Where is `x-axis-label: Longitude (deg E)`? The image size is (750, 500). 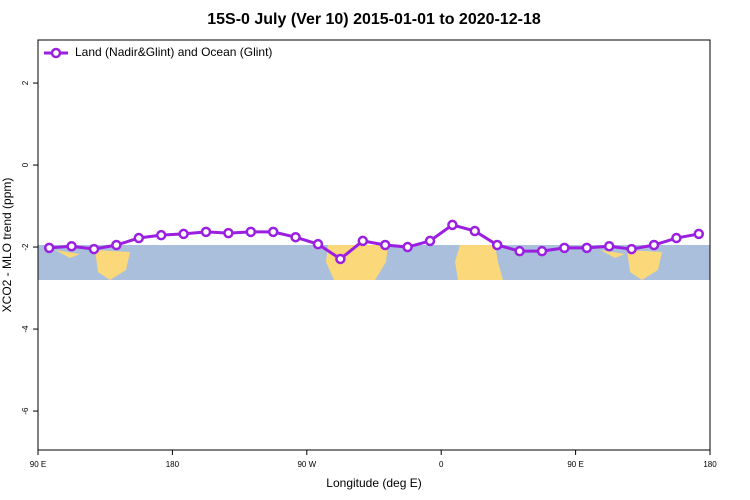 x-axis-label: Longitude (deg E) is located at coordinates (373, 483).